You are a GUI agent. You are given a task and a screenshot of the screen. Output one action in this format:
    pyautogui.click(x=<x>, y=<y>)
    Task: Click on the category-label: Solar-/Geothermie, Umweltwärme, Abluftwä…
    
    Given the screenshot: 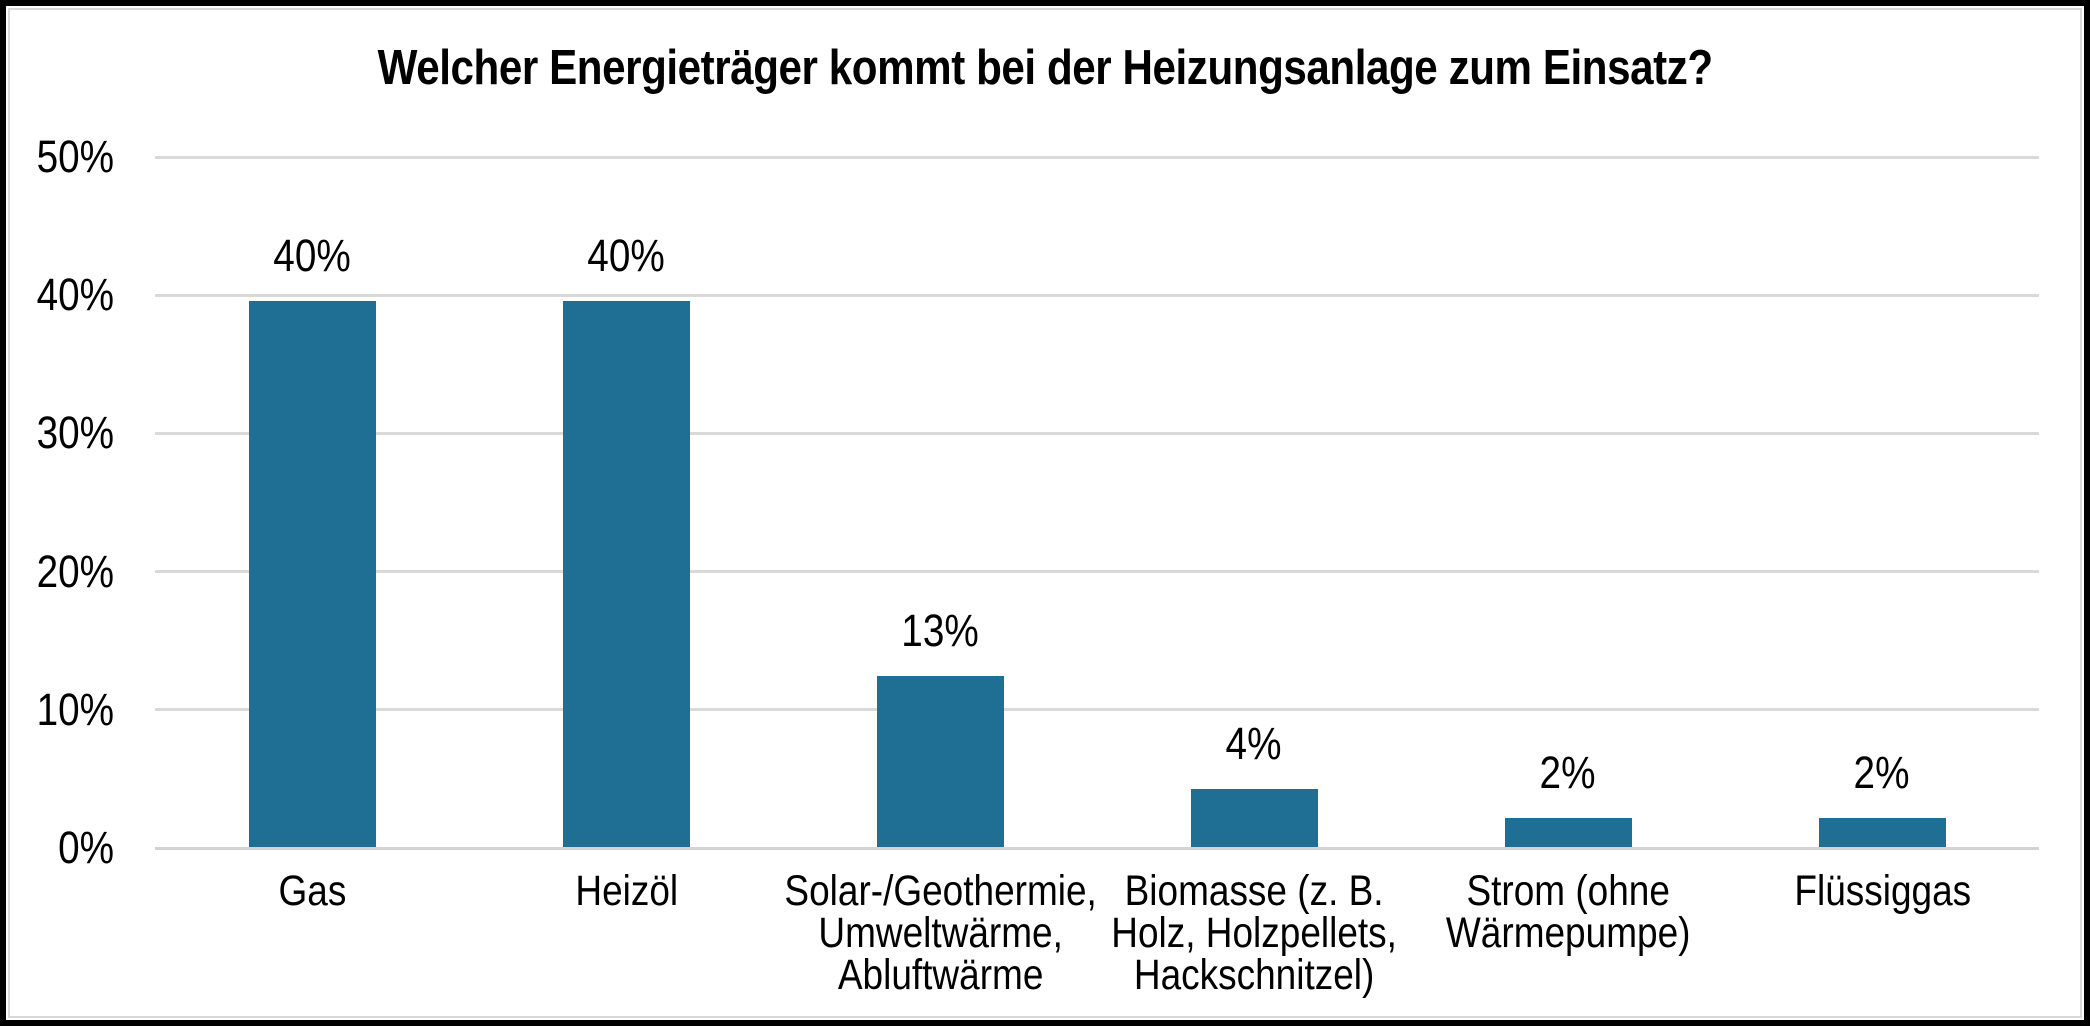 What is the action you would take?
    pyautogui.click(x=940, y=933)
    